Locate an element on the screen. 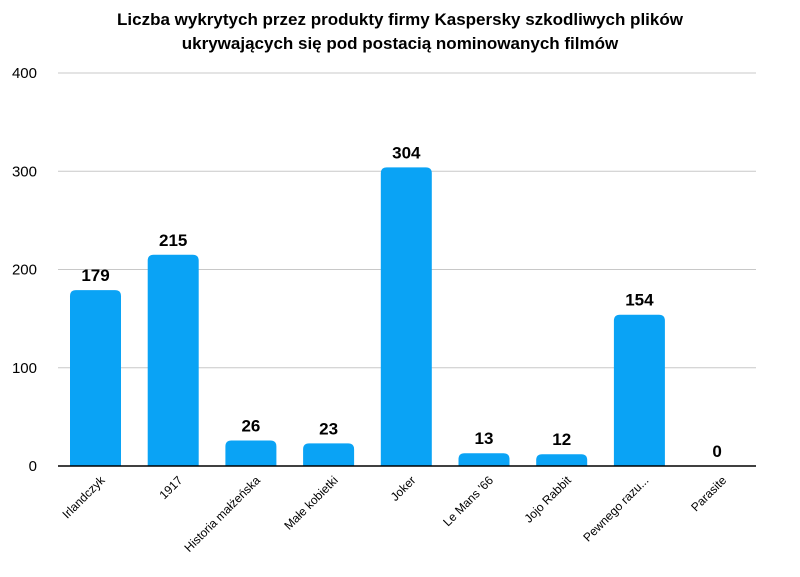 This screenshot has height=577, width=800. x-tick-label: Jojo Rabbit is located at coordinates (547, 499).